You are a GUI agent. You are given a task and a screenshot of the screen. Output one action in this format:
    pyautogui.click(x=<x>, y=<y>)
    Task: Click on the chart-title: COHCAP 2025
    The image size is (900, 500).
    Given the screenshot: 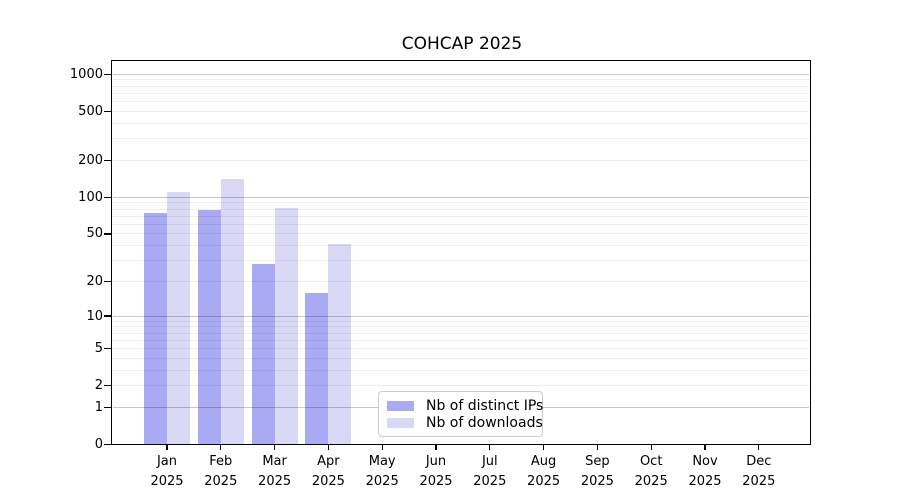 What is the action you would take?
    pyautogui.click(x=462, y=44)
    